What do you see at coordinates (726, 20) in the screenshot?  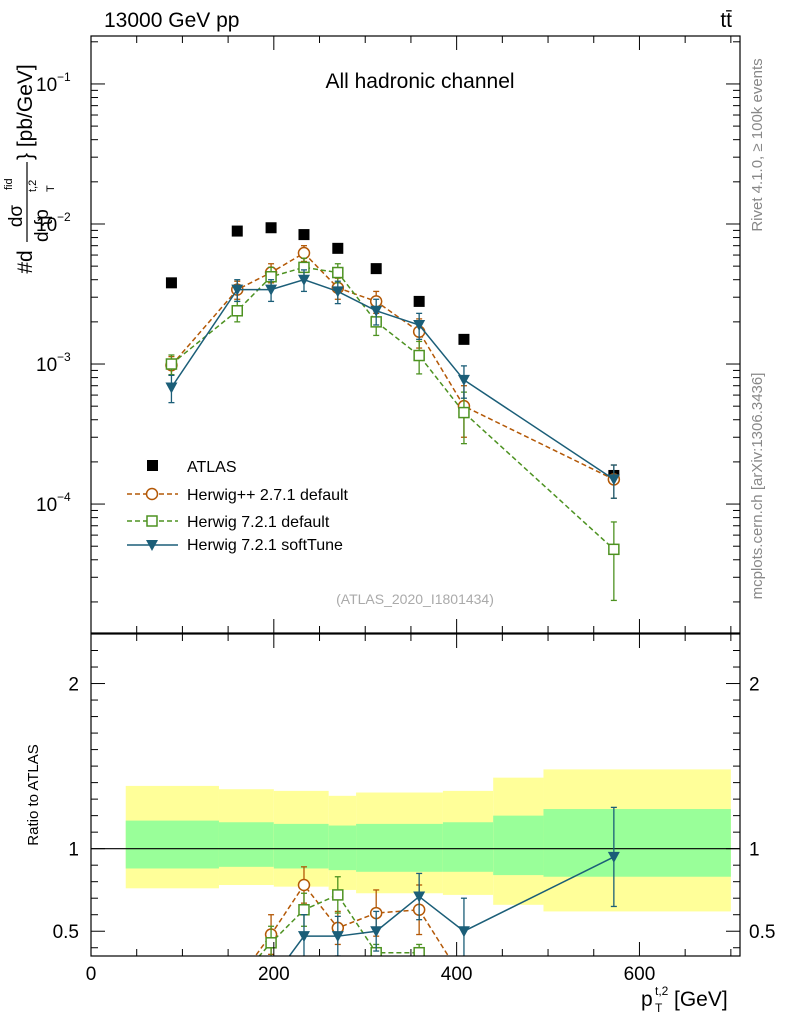 I see `process-label: tt̄` at bounding box center [726, 20].